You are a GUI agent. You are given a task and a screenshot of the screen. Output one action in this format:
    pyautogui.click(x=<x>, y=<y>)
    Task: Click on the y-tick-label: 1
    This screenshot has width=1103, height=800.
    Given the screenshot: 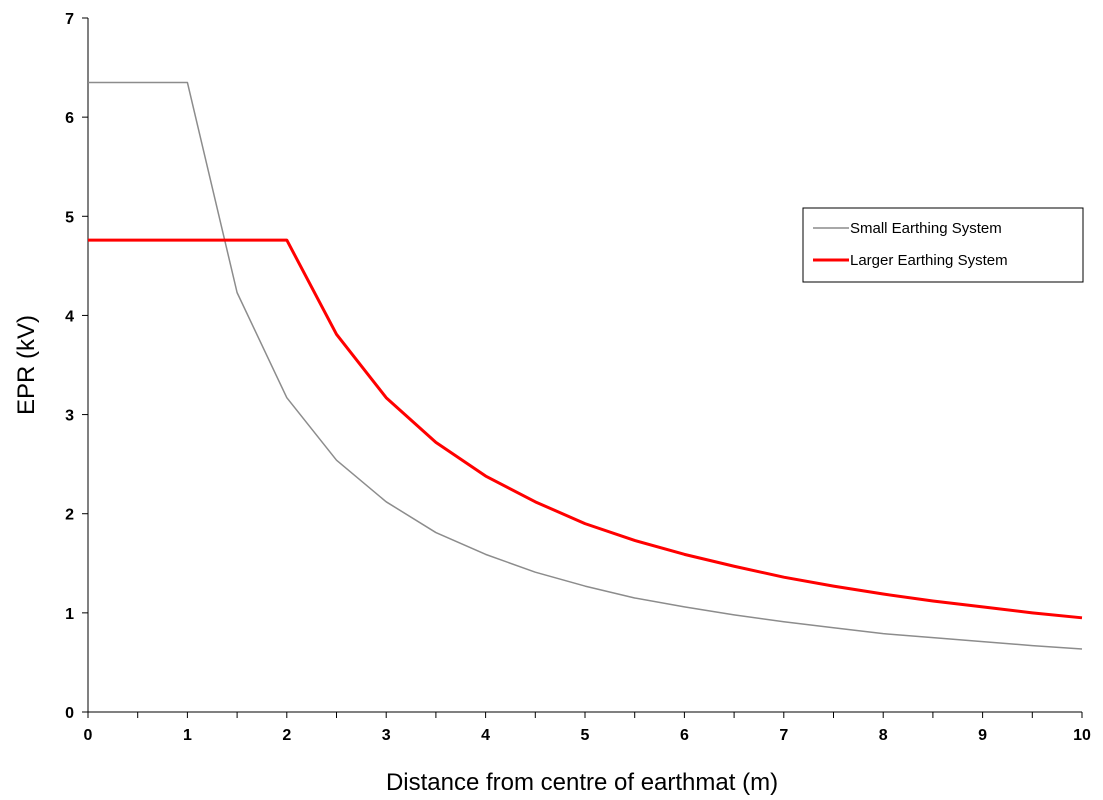 What is the action you would take?
    pyautogui.click(x=69, y=614)
    